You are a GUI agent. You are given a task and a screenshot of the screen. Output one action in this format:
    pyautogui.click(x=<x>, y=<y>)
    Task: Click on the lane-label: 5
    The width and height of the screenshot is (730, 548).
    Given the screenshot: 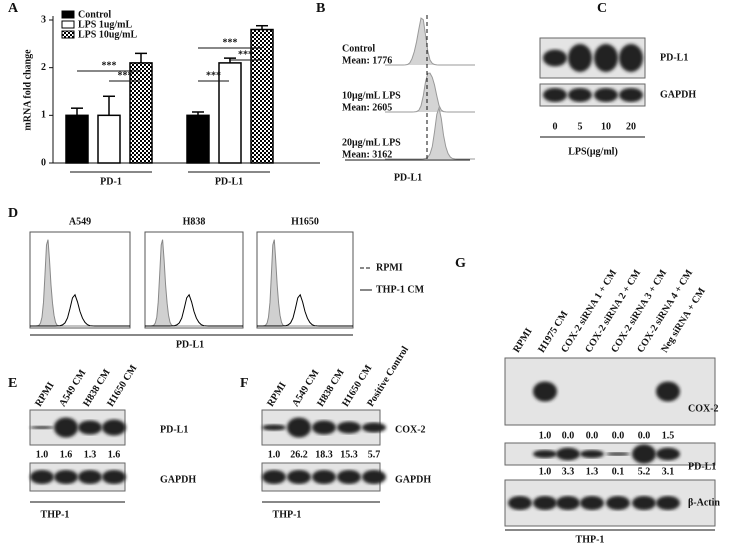 What is the action you would take?
    pyautogui.click(x=580, y=126)
    